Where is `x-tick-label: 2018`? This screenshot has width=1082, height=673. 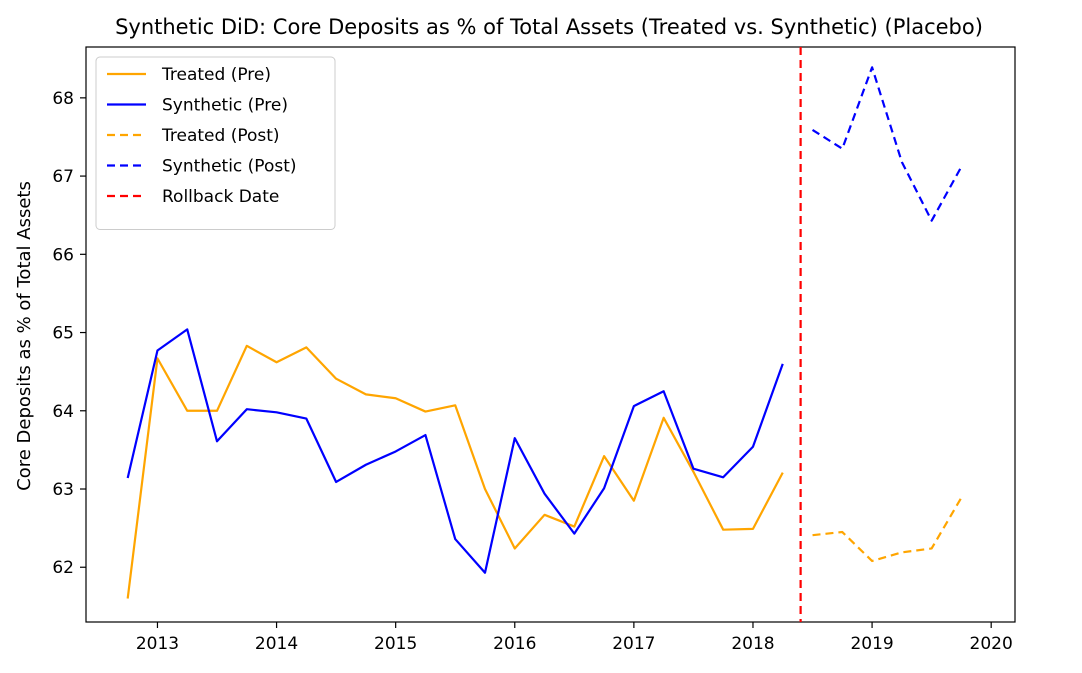
x-tick-label: 2018 is located at coordinates (752, 644).